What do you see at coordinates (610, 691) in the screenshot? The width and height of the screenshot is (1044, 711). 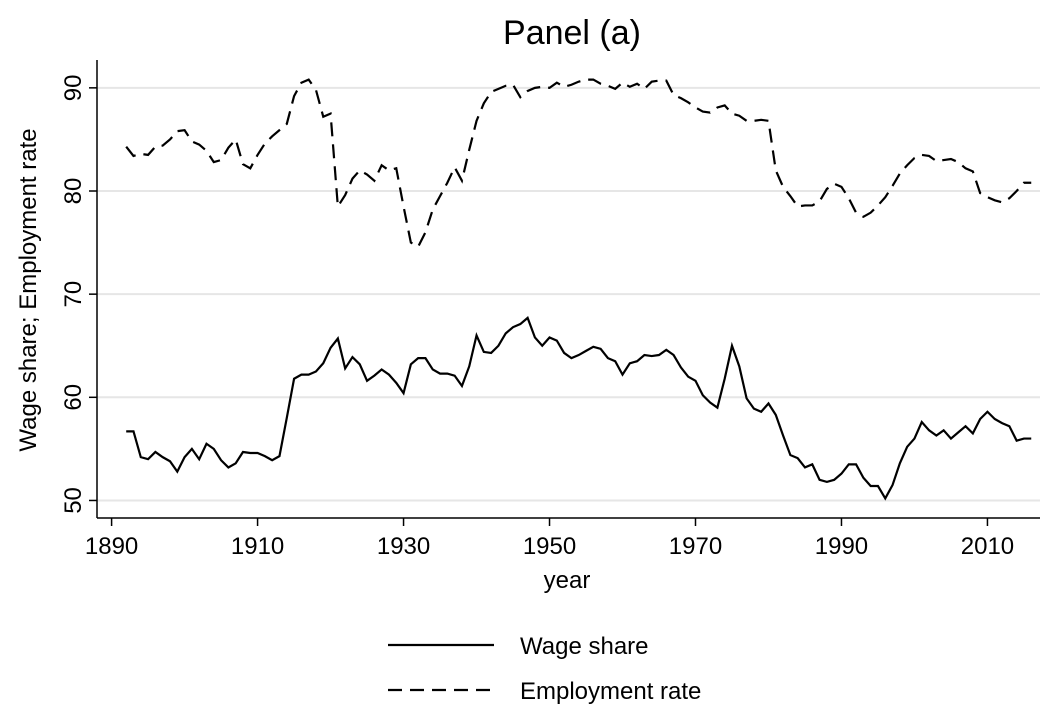 I see `legend-label: Employment rate` at bounding box center [610, 691].